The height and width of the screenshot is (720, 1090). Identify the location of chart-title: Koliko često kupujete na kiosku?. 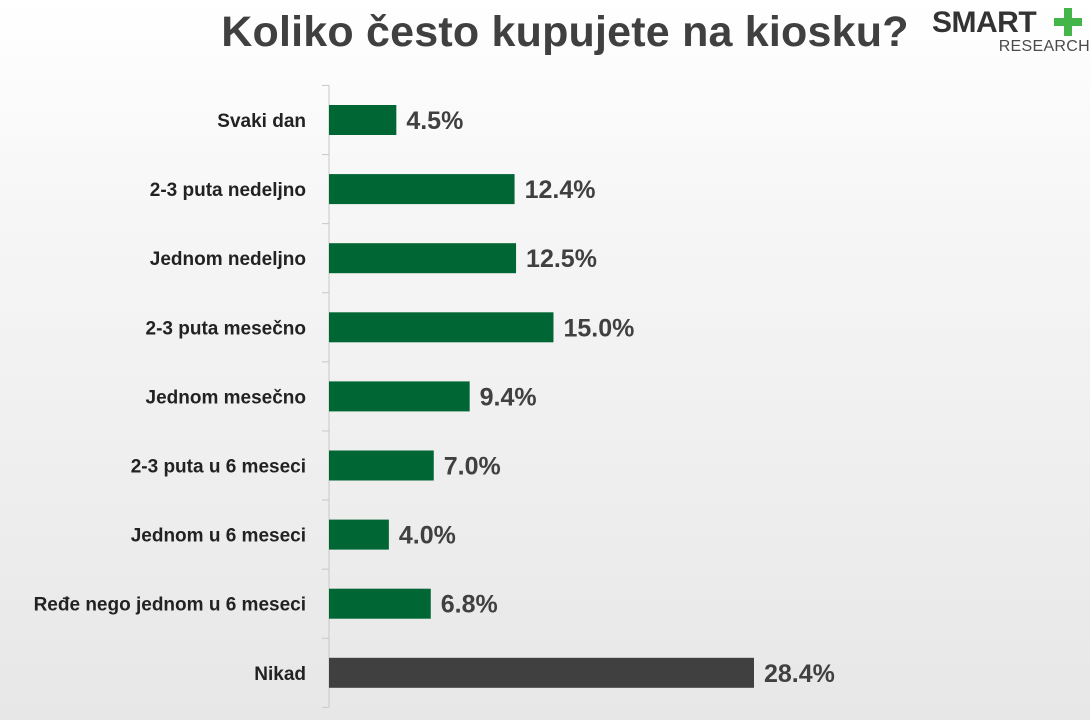
(565, 32).